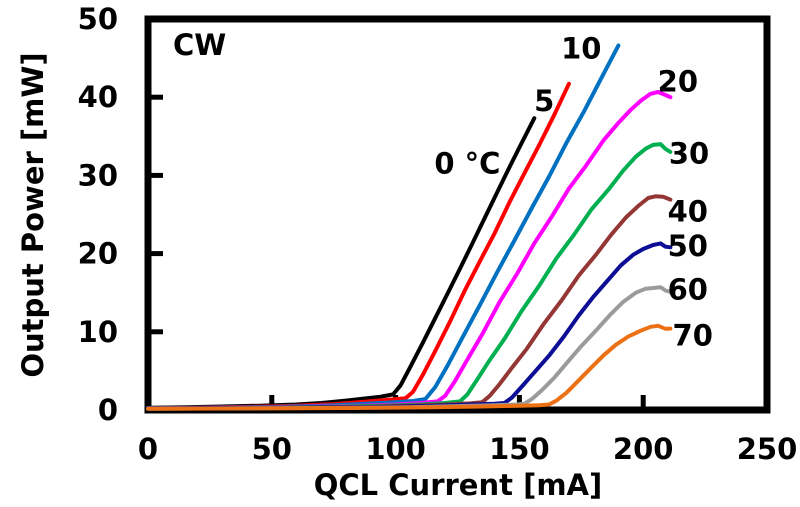 Image resolution: width=800 pixels, height=507 pixels. What do you see at coordinates (98, 97) in the screenshot?
I see `y-tick-label-40: 40` at bounding box center [98, 97].